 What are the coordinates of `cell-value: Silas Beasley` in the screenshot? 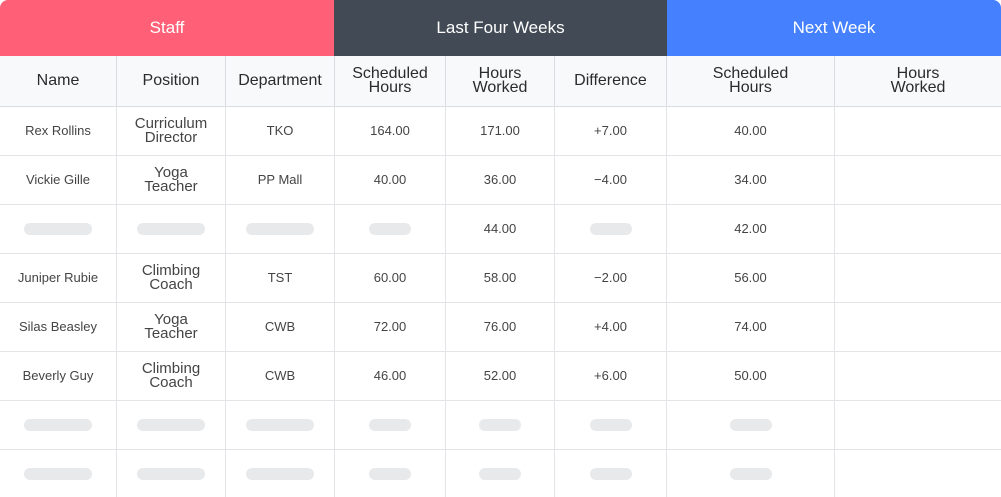 It's located at (58, 326).